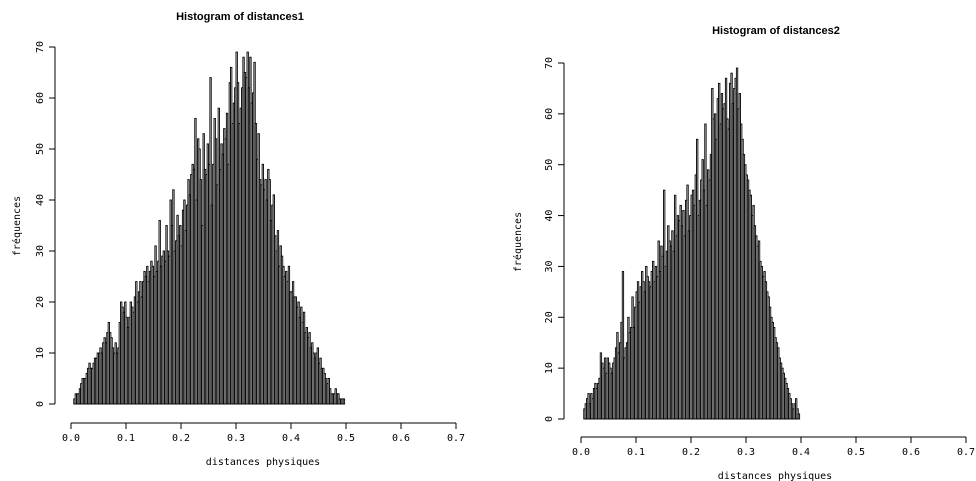 The image size is (976, 481). I want to click on chart-title: Histogram of distances1, so click(240, 17).